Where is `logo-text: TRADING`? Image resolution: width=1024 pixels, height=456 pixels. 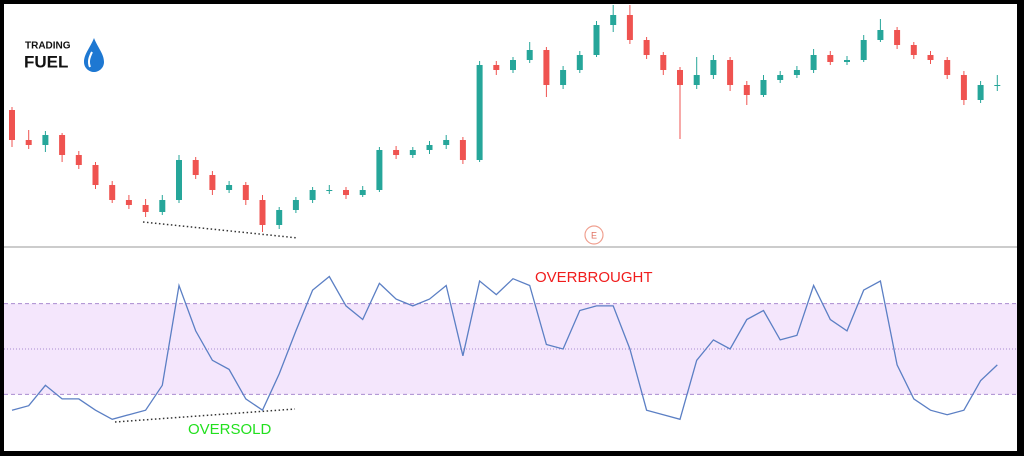
logo-text: TRADING is located at coordinates (48, 46).